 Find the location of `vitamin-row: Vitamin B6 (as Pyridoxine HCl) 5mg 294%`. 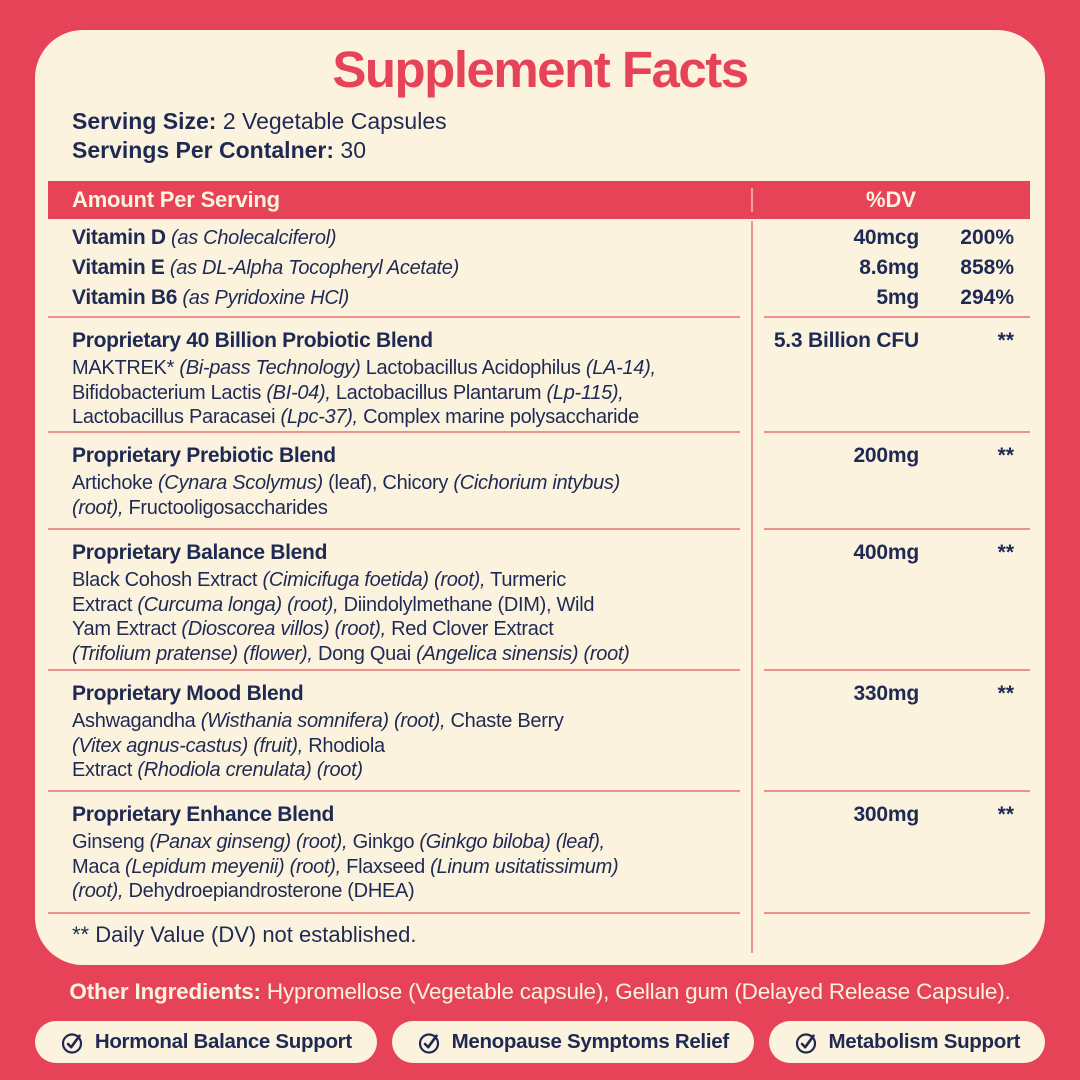

vitamin-row: Vitamin B6 (as Pyridoxine HCl) 5mg 294% is located at coordinates (539, 298).